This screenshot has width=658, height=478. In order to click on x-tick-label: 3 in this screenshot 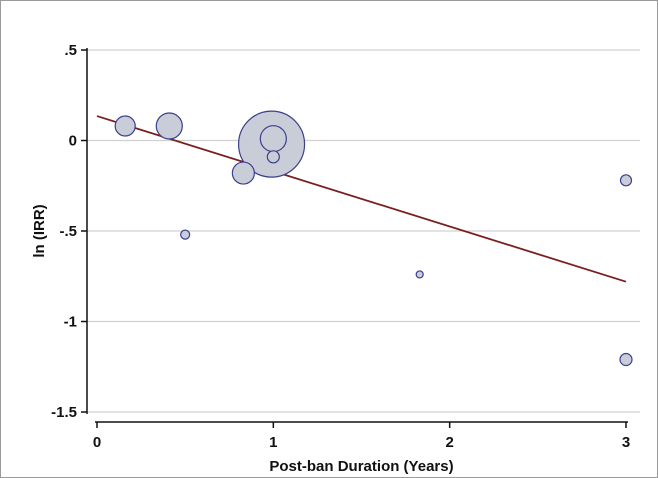, I will do `click(626, 442)`.